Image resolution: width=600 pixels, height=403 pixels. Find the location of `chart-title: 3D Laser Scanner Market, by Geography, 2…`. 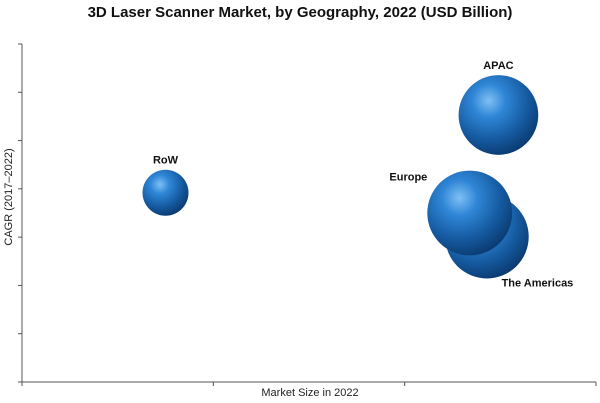

chart-title: 3D Laser Scanner Market, by Geography, 2… is located at coordinates (300, 12).